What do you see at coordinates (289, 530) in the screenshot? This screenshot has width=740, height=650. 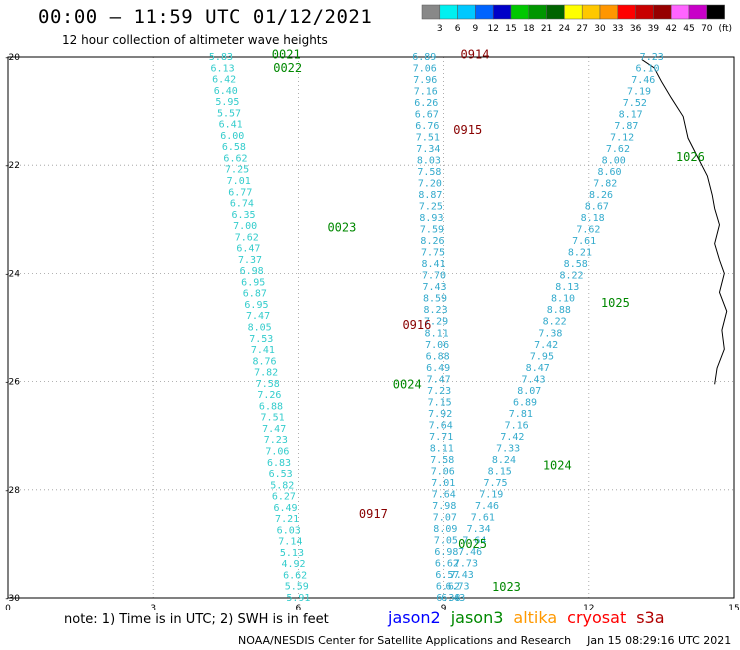 I see `swh-value: 6.03` at bounding box center [289, 530].